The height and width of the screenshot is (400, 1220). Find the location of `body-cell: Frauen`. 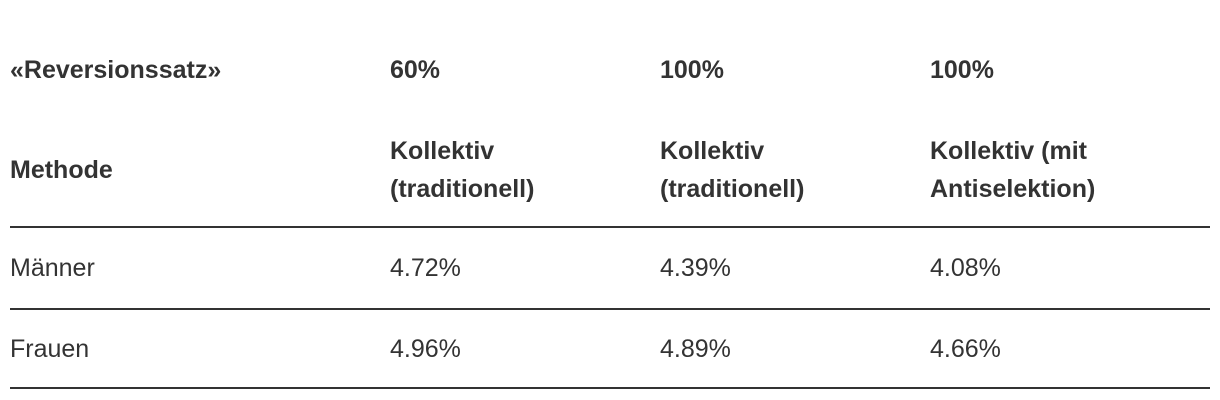

body-cell: Frauen is located at coordinates (50, 348).